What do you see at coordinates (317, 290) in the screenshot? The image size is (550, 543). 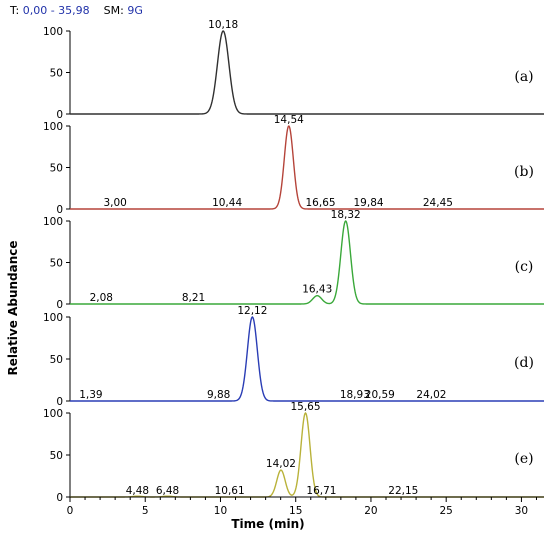 I see `peak-label: 16,43` at bounding box center [317, 290].